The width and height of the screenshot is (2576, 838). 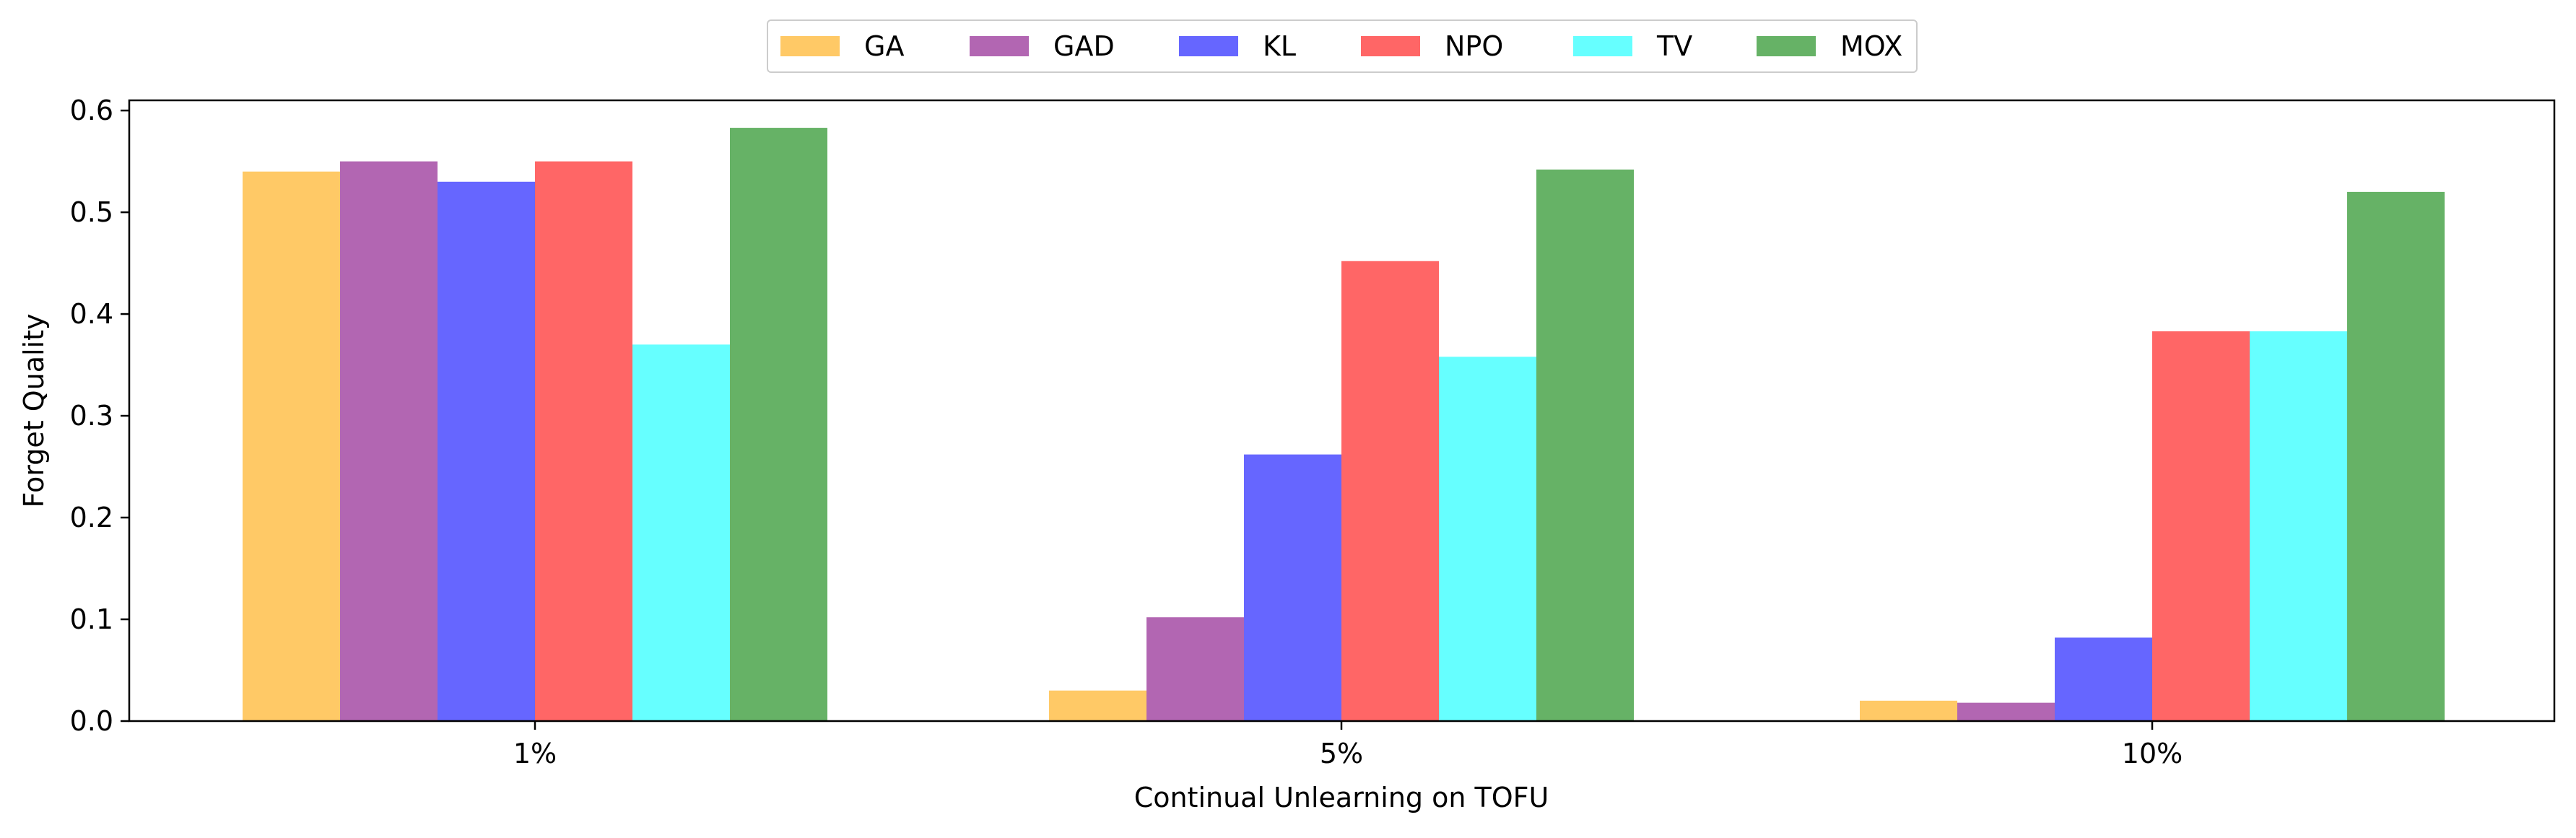 I want to click on x-tick-label: 1%, so click(x=535, y=753).